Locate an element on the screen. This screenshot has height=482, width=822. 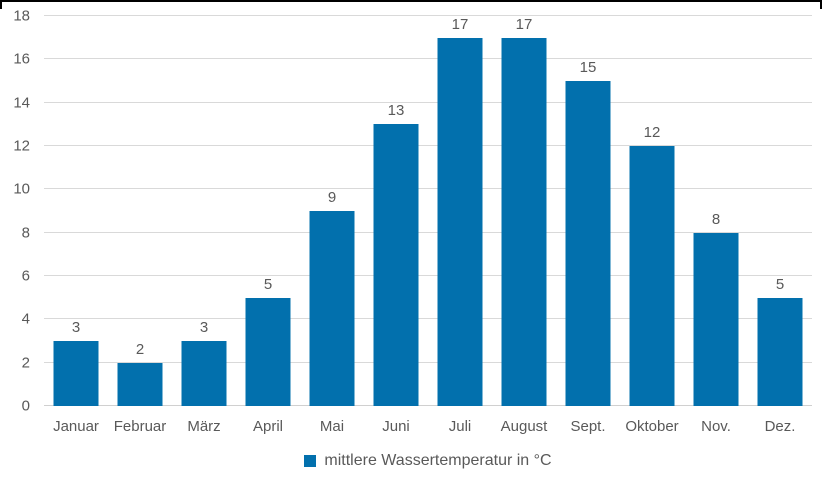
bar-column: 3 Januar is located at coordinates (76, 225).